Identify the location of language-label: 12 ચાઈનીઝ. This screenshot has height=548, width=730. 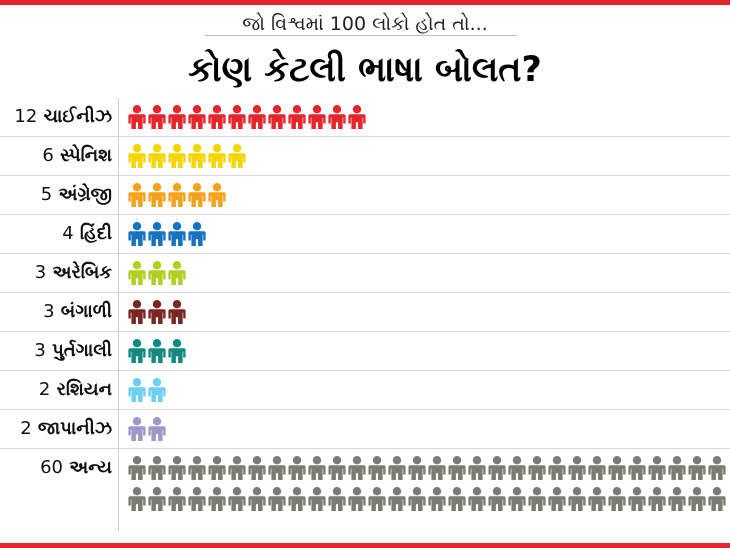
(56, 116).